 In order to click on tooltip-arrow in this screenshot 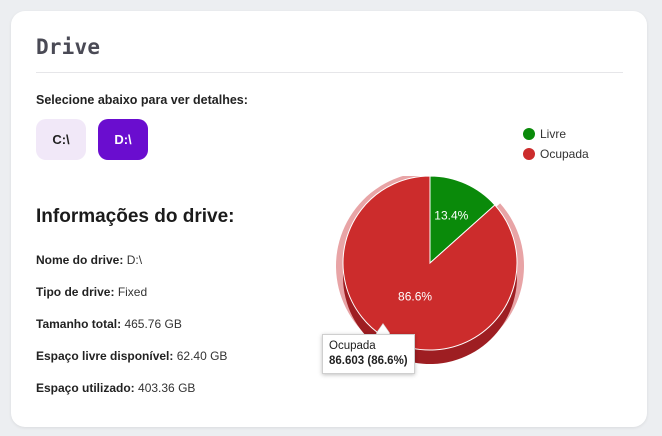, I will do `click(383, 329)`.